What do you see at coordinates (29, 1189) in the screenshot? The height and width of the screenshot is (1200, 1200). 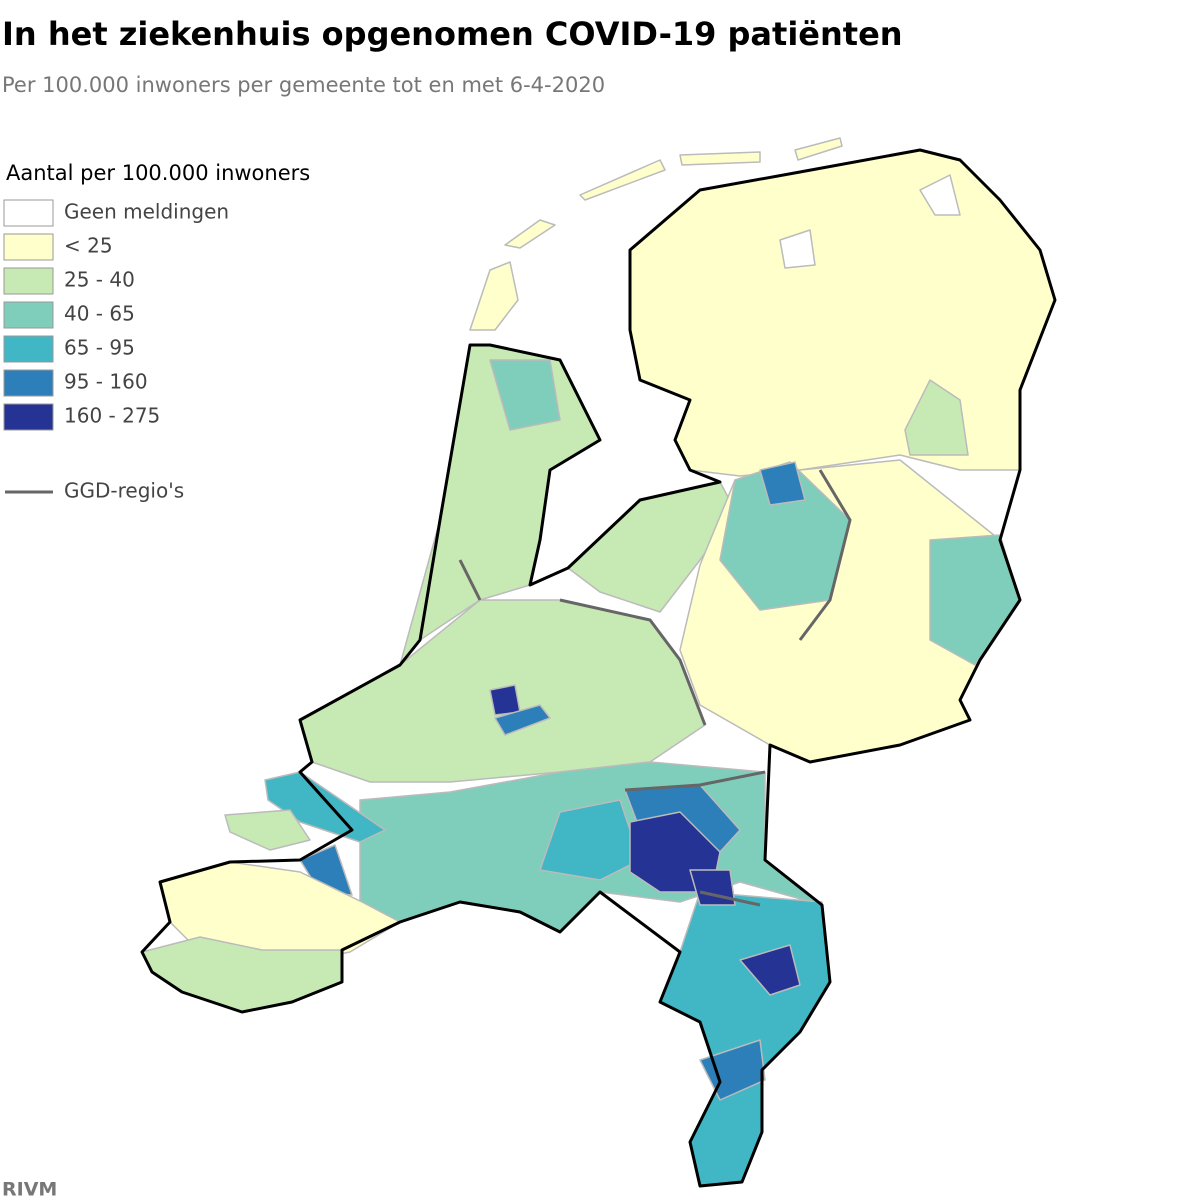 I see `source: RIVM` at bounding box center [29, 1189].